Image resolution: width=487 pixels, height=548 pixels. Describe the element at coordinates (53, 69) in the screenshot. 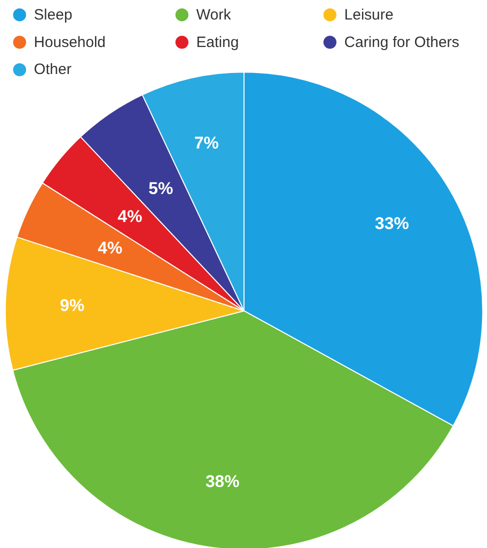

I see `legend-label: Other` at that location.